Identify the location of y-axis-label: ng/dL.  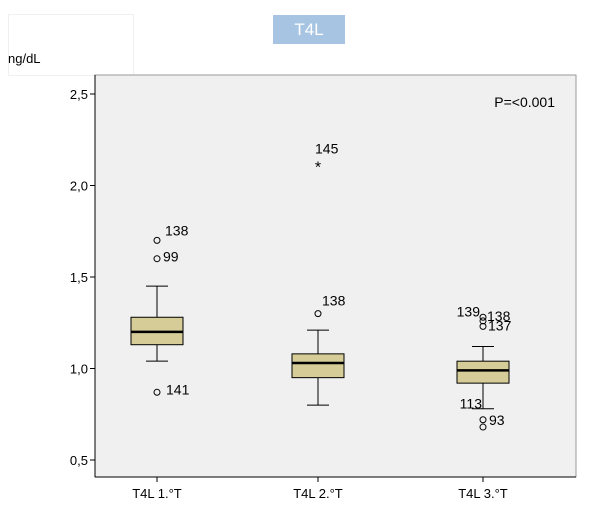
(24, 58).